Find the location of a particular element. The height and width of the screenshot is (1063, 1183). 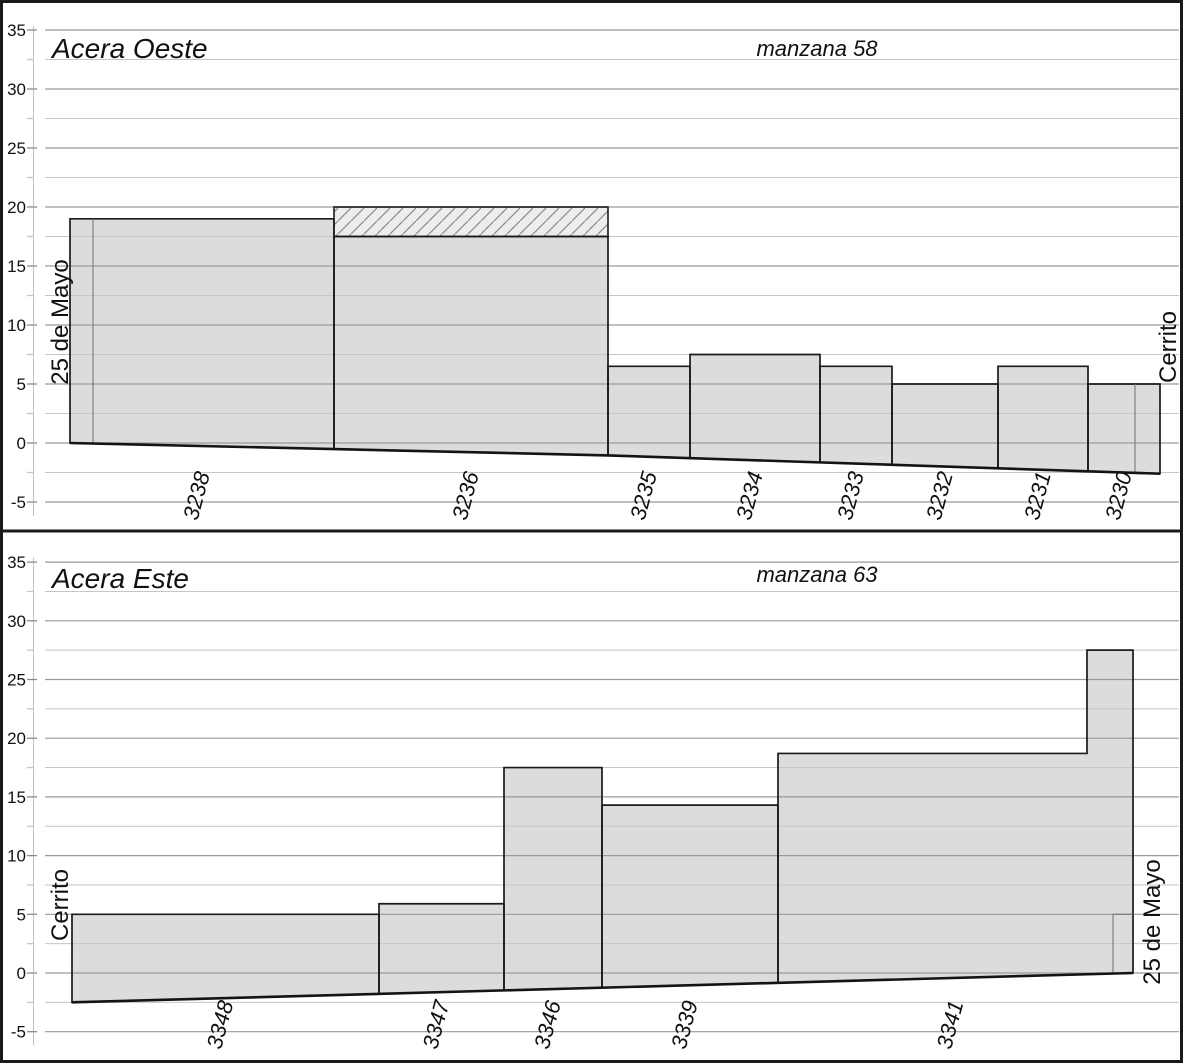

building-3346-fill is located at coordinates (553, 879).